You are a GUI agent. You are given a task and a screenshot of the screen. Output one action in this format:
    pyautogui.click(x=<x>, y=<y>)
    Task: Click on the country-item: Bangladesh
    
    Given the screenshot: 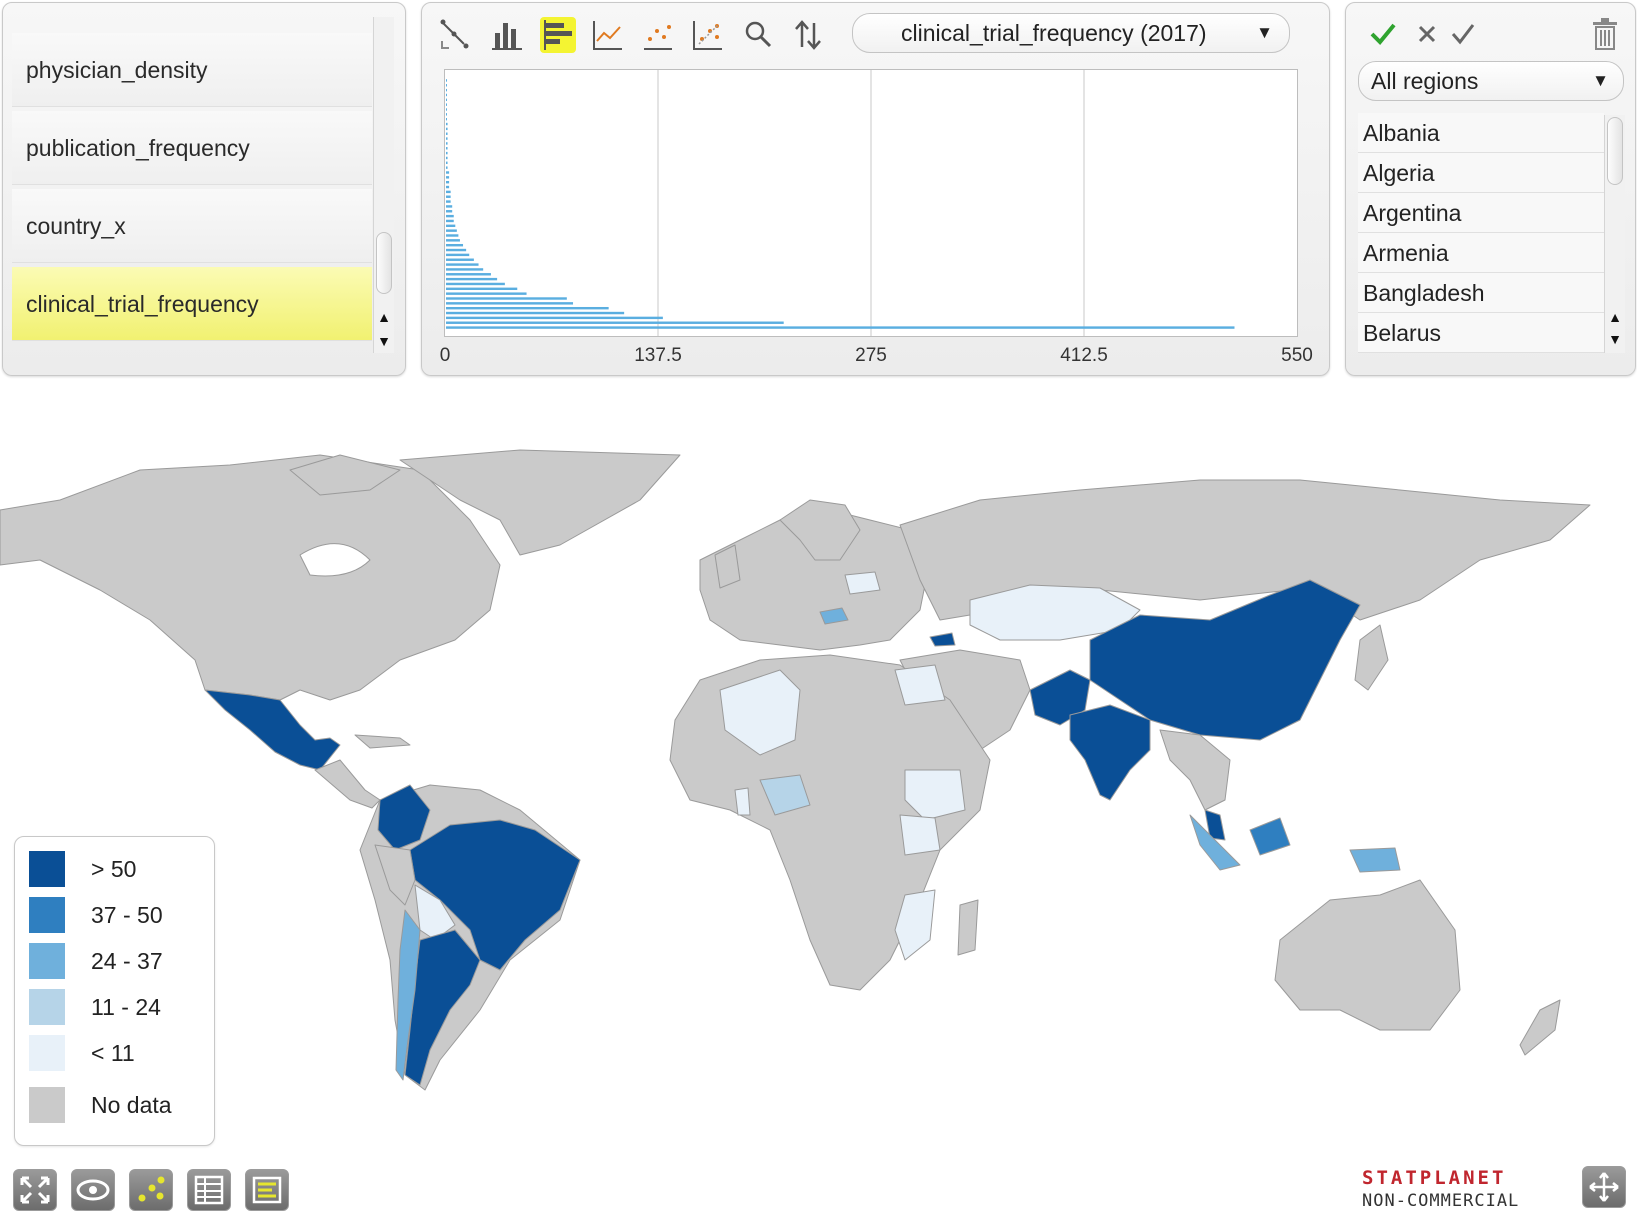 What is the action you would take?
    pyautogui.click(x=1481, y=293)
    